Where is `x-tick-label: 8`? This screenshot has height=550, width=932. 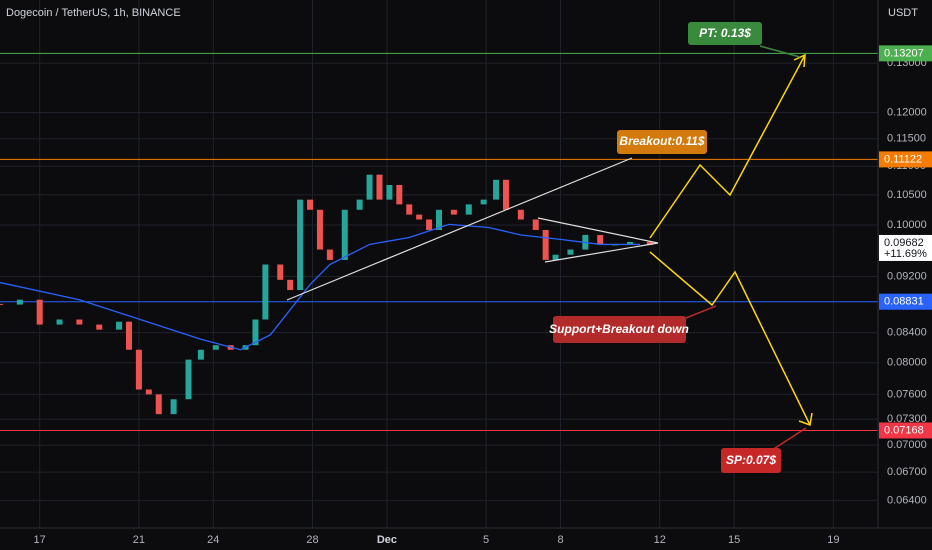
x-tick-label: 8 is located at coordinates (560, 540).